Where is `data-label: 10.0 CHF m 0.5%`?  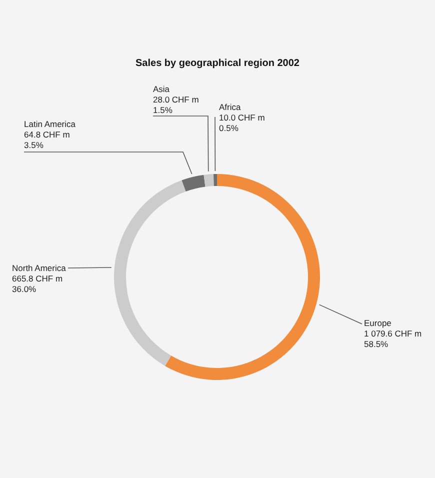 data-label: 10.0 CHF m 0.5% is located at coordinates (242, 122).